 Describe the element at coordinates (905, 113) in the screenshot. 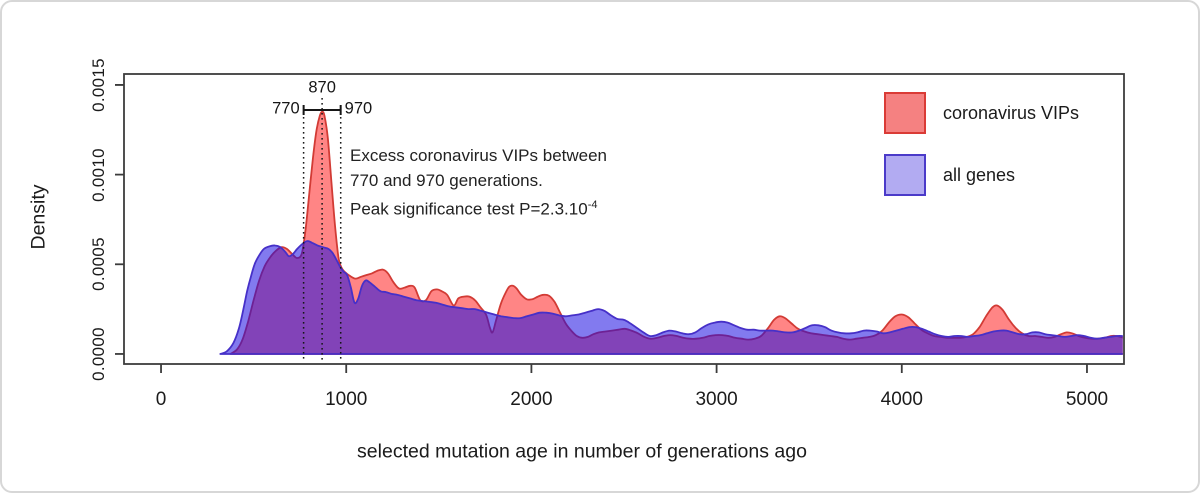

I see `legend-swatch-red` at that location.